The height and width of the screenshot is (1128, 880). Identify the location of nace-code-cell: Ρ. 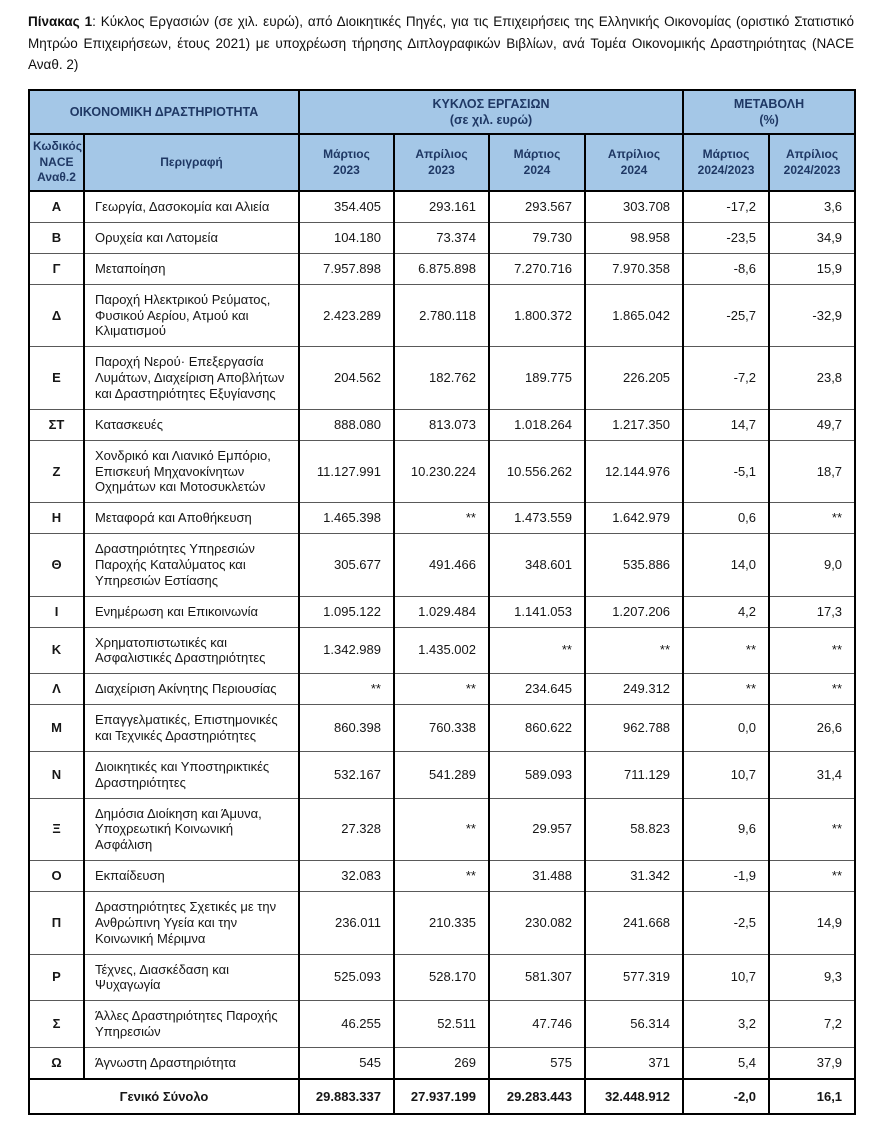
(56, 977).